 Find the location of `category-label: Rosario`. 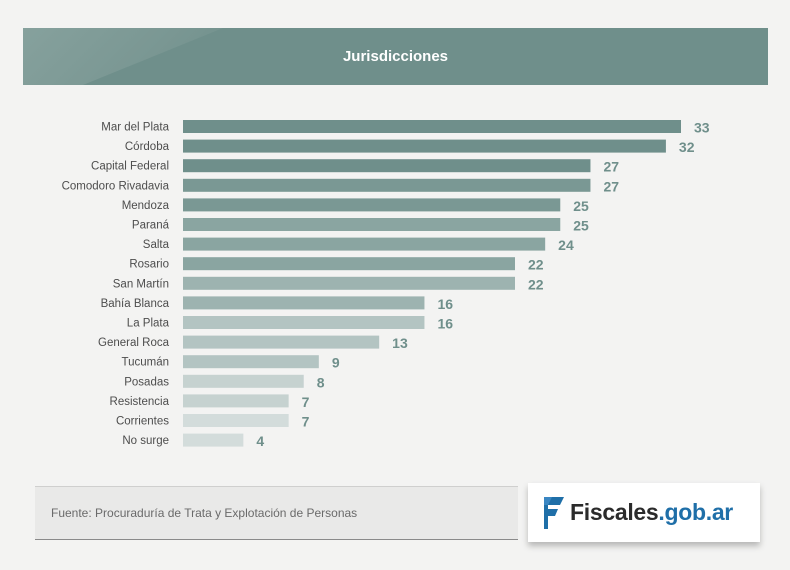

category-label: Rosario is located at coordinates (149, 265).